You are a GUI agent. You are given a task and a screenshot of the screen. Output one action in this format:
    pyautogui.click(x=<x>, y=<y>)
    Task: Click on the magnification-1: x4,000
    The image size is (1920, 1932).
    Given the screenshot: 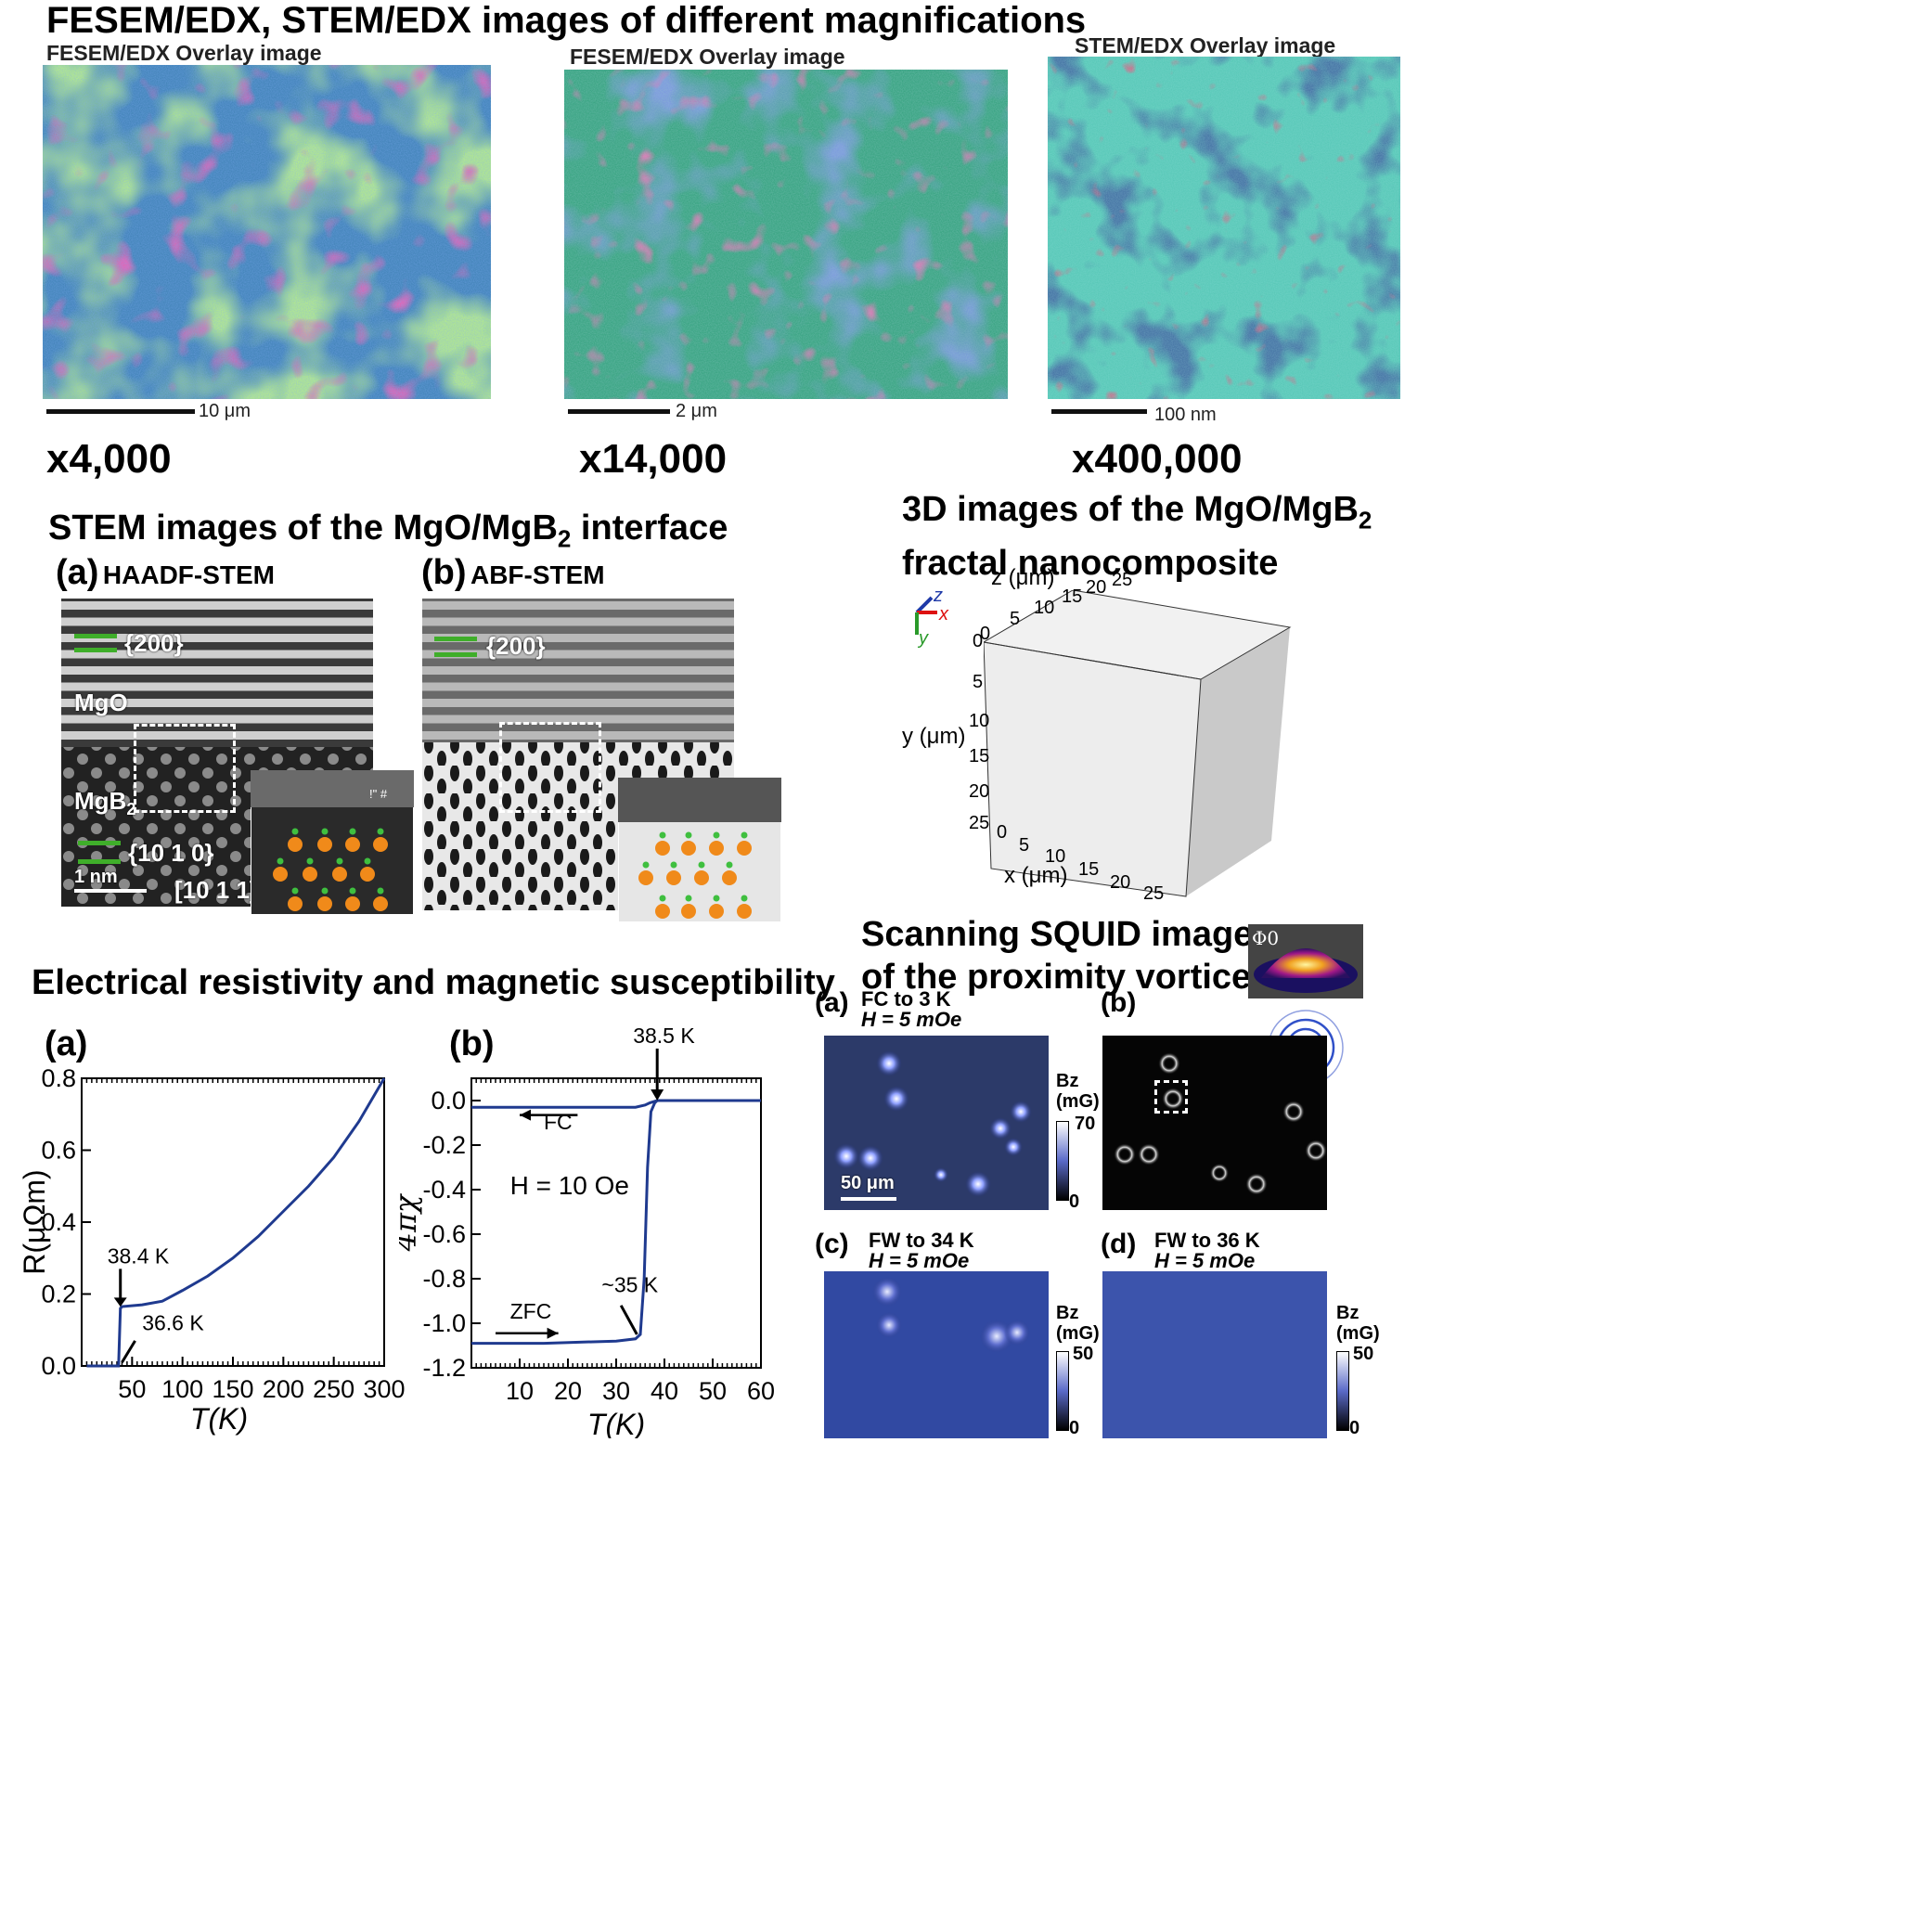 What is the action you would take?
    pyautogui.click(x=109, y=459)
    